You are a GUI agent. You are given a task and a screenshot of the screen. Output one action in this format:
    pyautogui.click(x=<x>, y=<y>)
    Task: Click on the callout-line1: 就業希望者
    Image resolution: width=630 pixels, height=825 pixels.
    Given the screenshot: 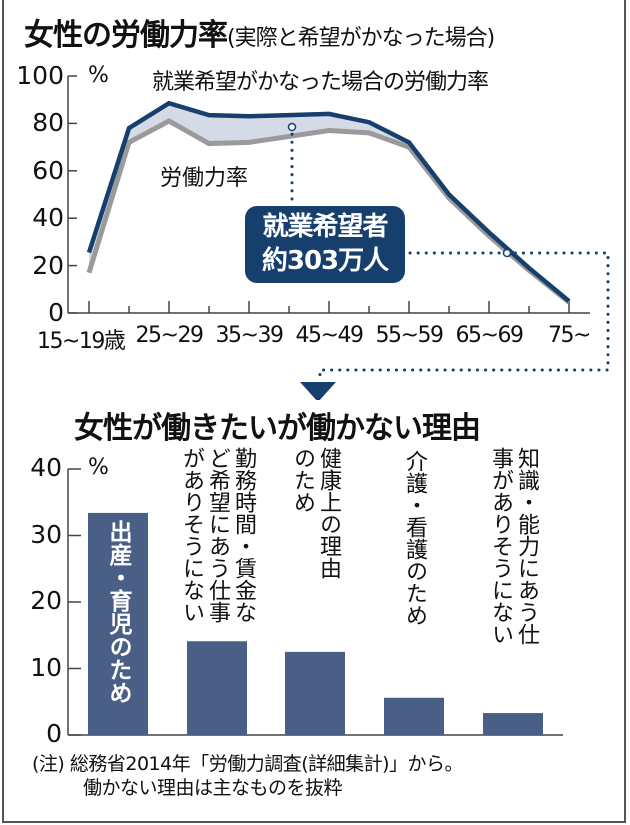 What is the action you would take?
    pyautogui.click(x=325, y=227)
    